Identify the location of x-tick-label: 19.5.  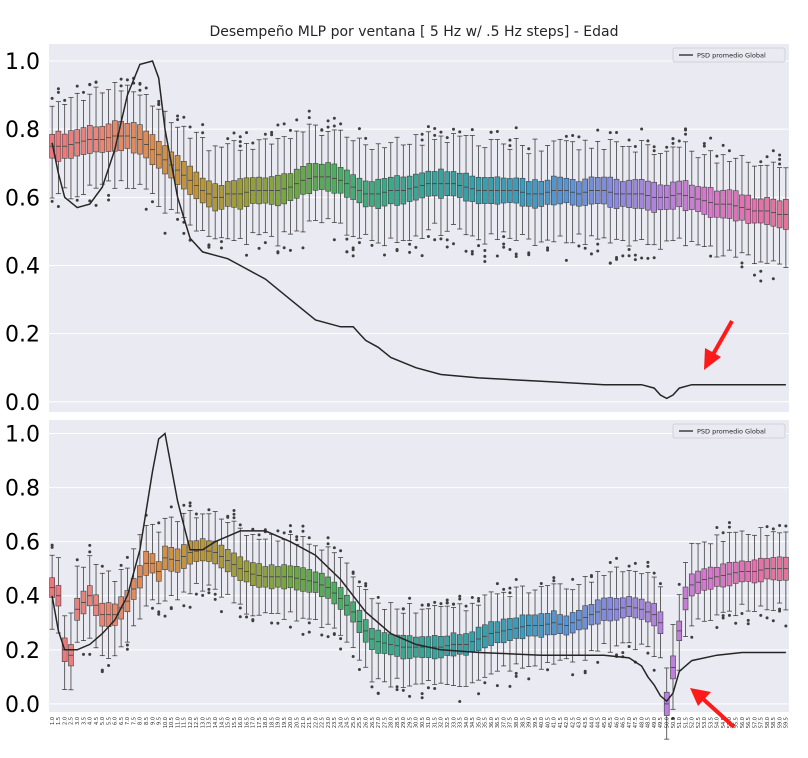
(285, 722).